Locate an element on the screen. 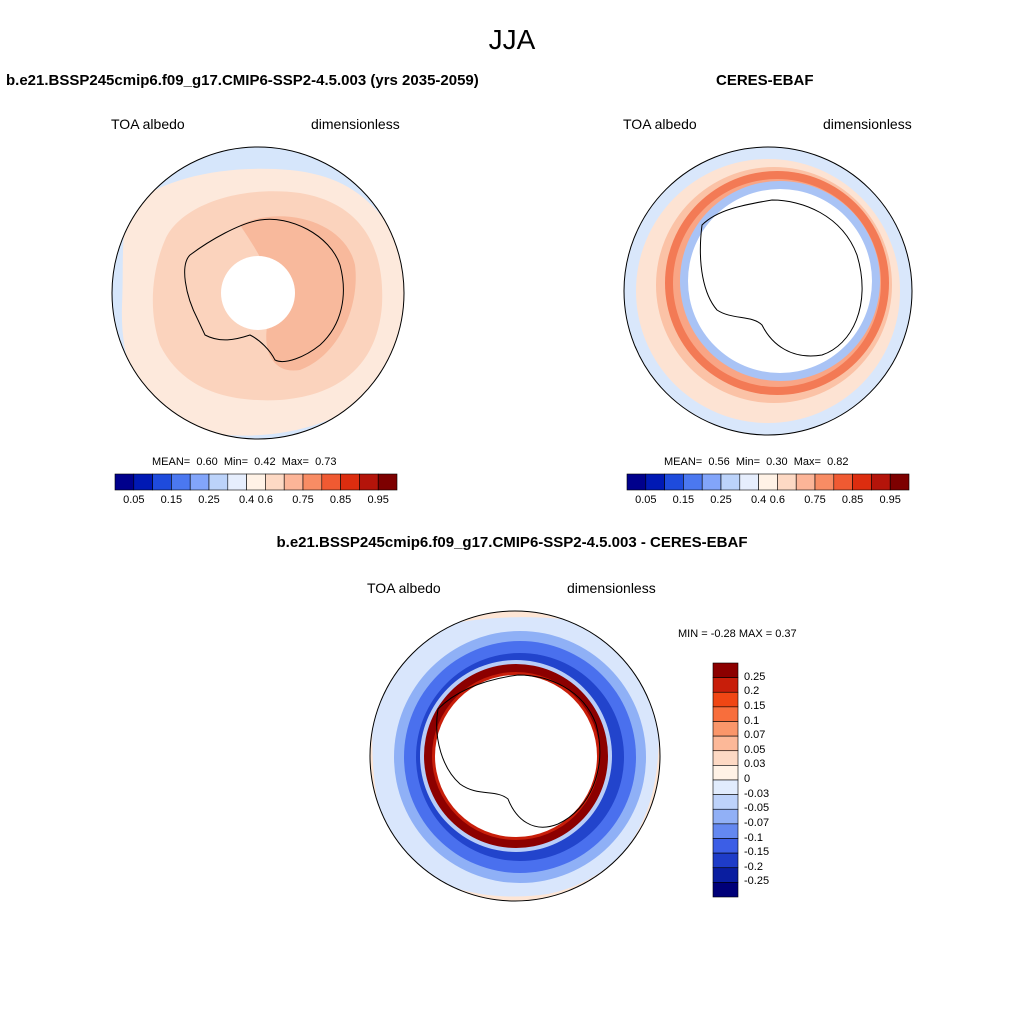  diff-colorbar-tick: 0 is located at coordinates (747, 779).